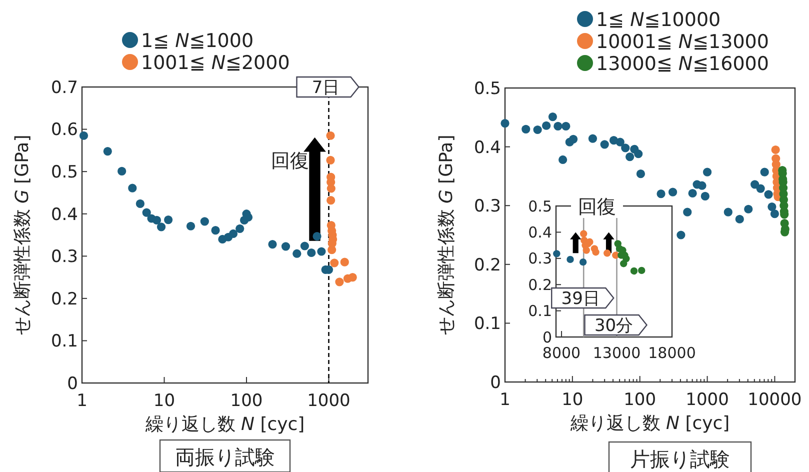  Describe the element at coordinates (775, 400) in the screenshot. I see `x-tick-label: 10000` at that location.